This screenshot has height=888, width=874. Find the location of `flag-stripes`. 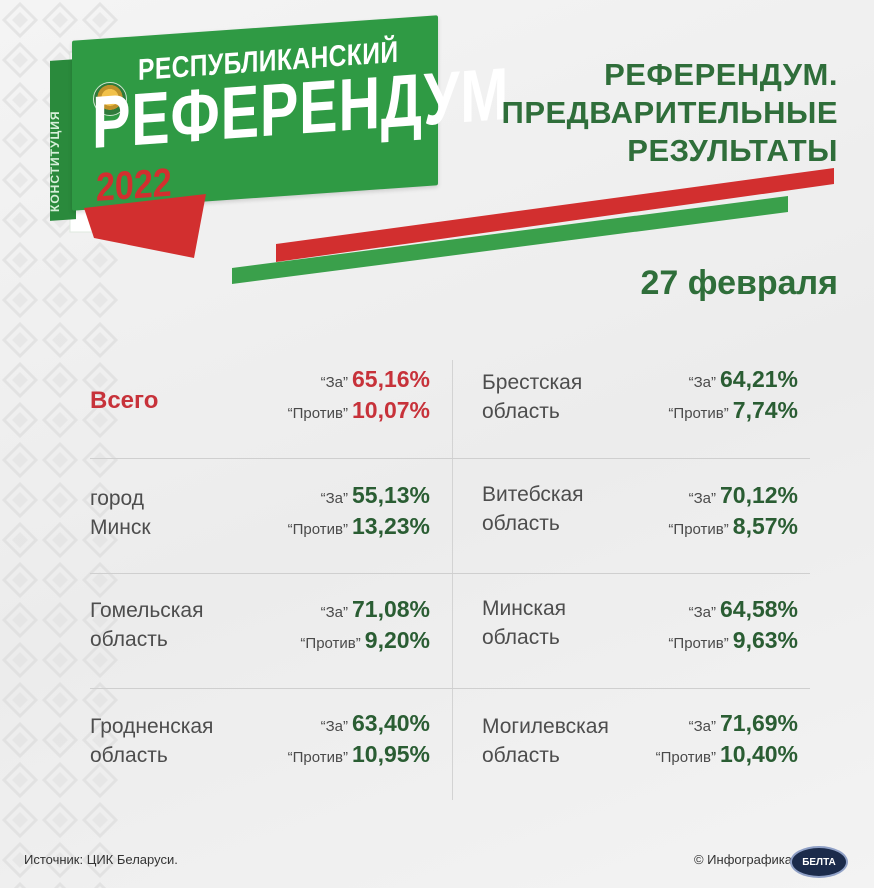

flag-stripes is located at coordinates (533, 226).